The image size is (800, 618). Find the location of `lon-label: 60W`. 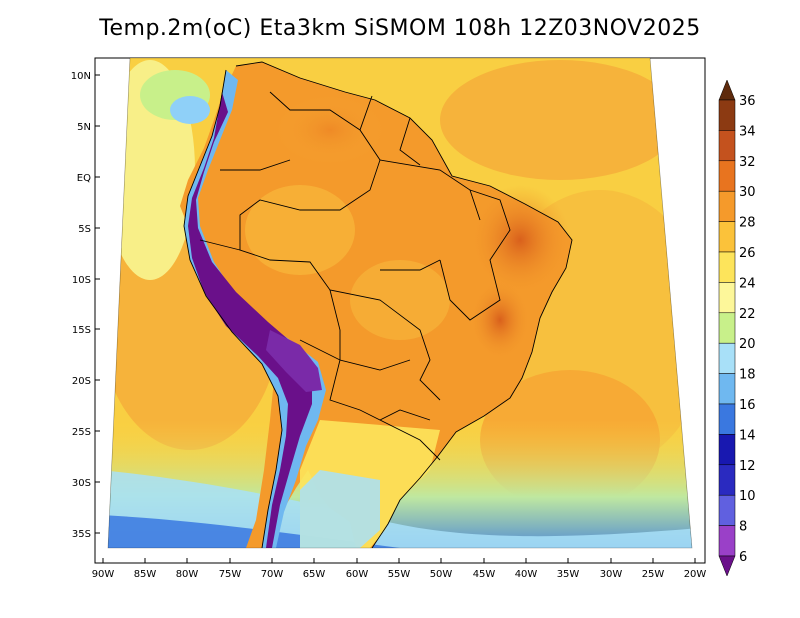

lon-label: 60W is located at coordinates (357, 574).